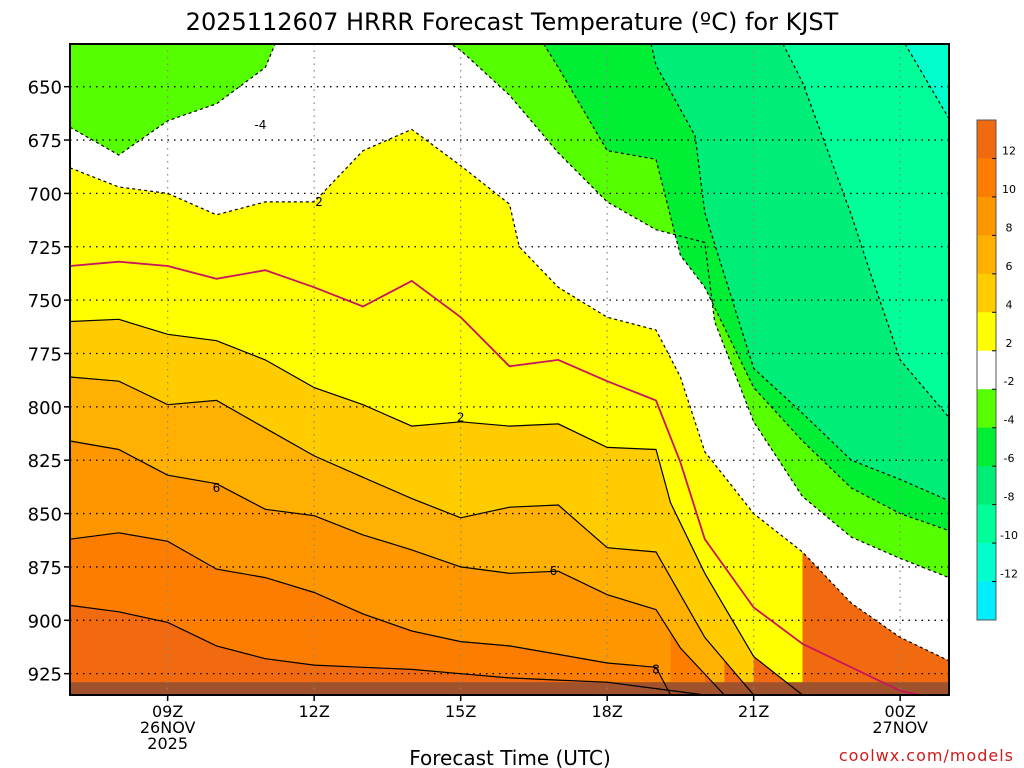 The image size is (1024, 768). I want to click on colorbar-label: 2, so click(1009, 343).